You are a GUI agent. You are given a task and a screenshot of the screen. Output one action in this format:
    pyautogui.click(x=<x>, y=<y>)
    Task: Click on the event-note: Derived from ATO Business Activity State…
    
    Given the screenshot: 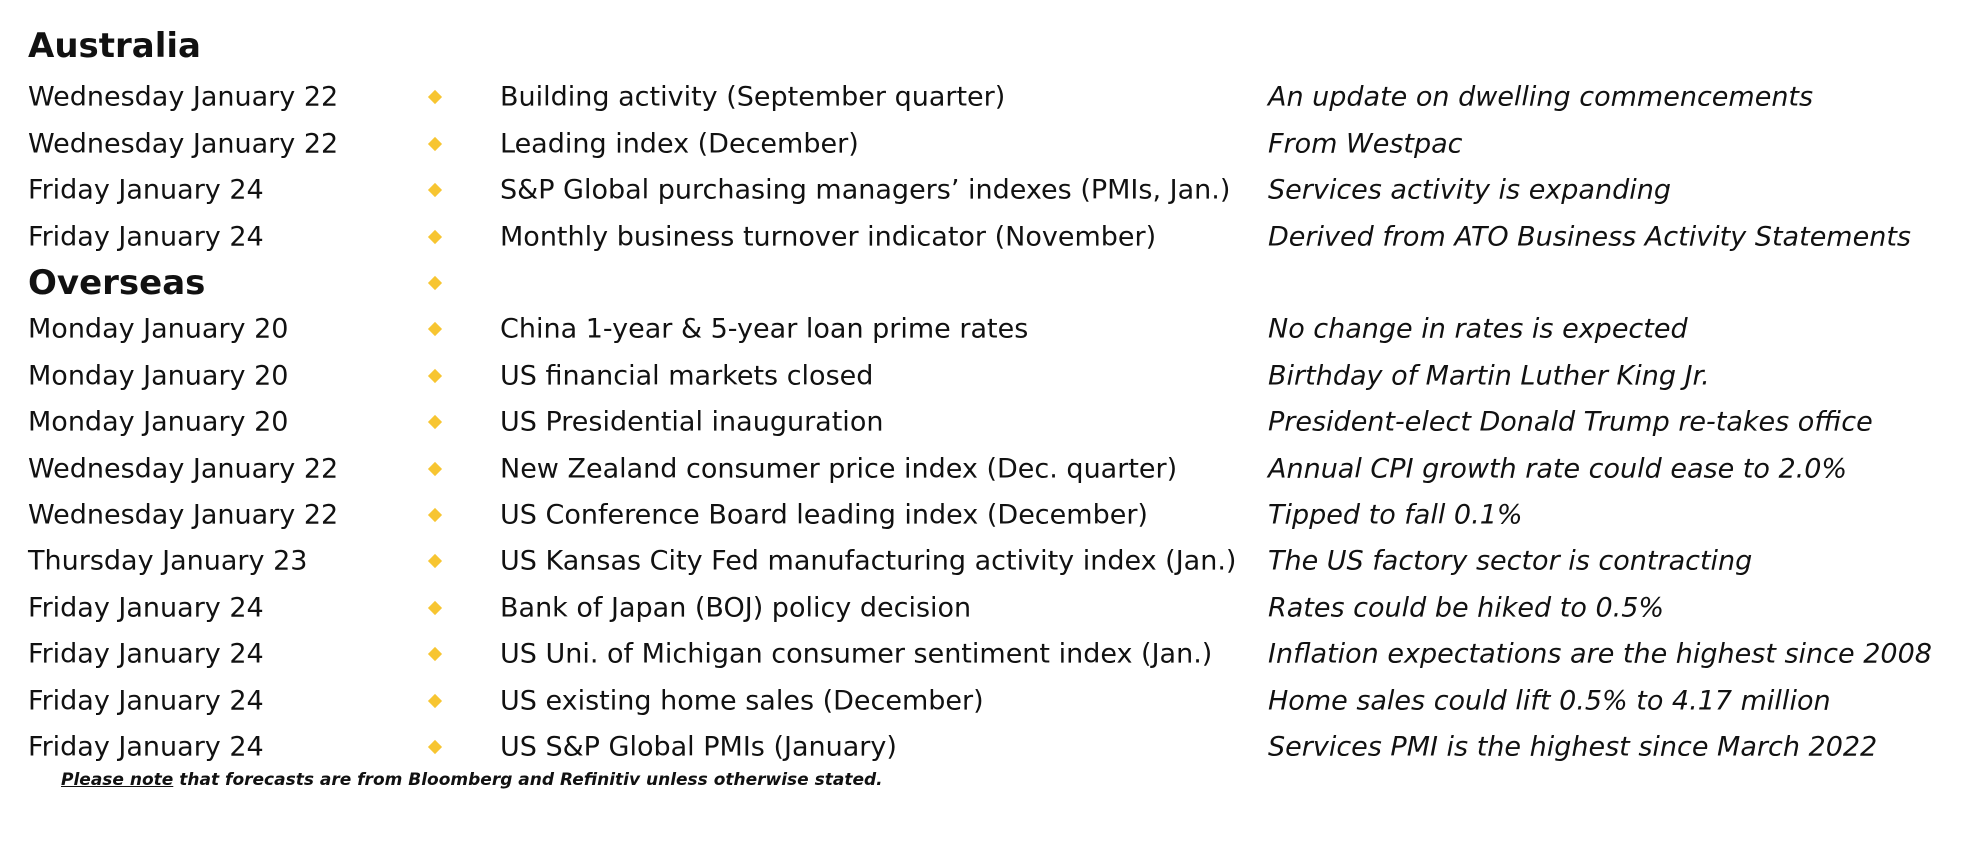 What is the action you would take?
    pyautogui.click(x=1589, y=237)
    